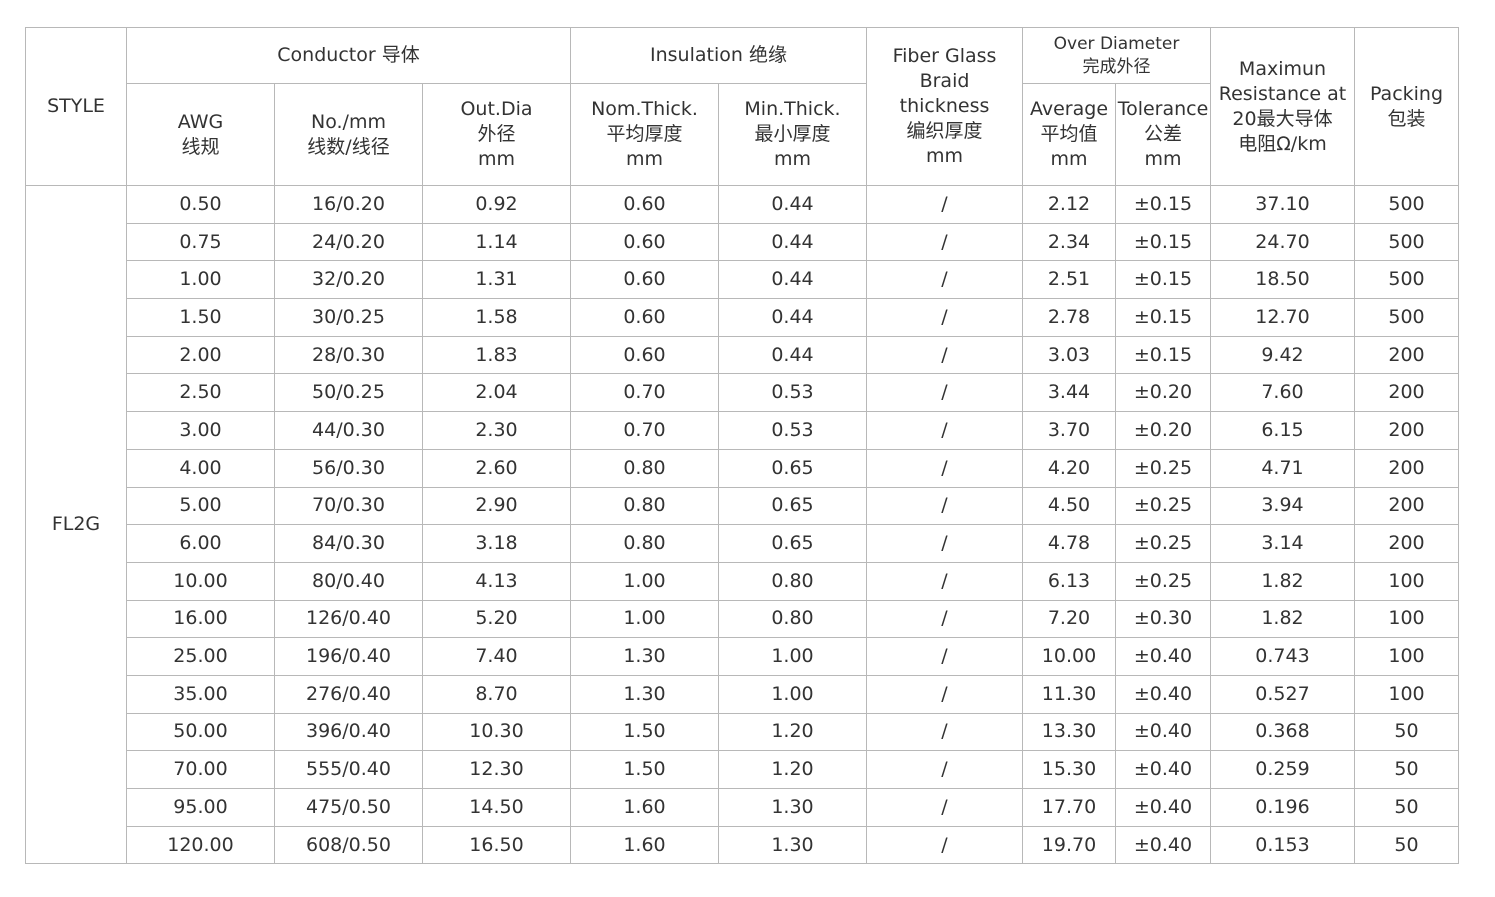 The height and width of the screenshot is (897, 1495). Describe the element at coordinates (1282, 732) in the screenshot. I see `resistance-cell: 0.368` at that location.